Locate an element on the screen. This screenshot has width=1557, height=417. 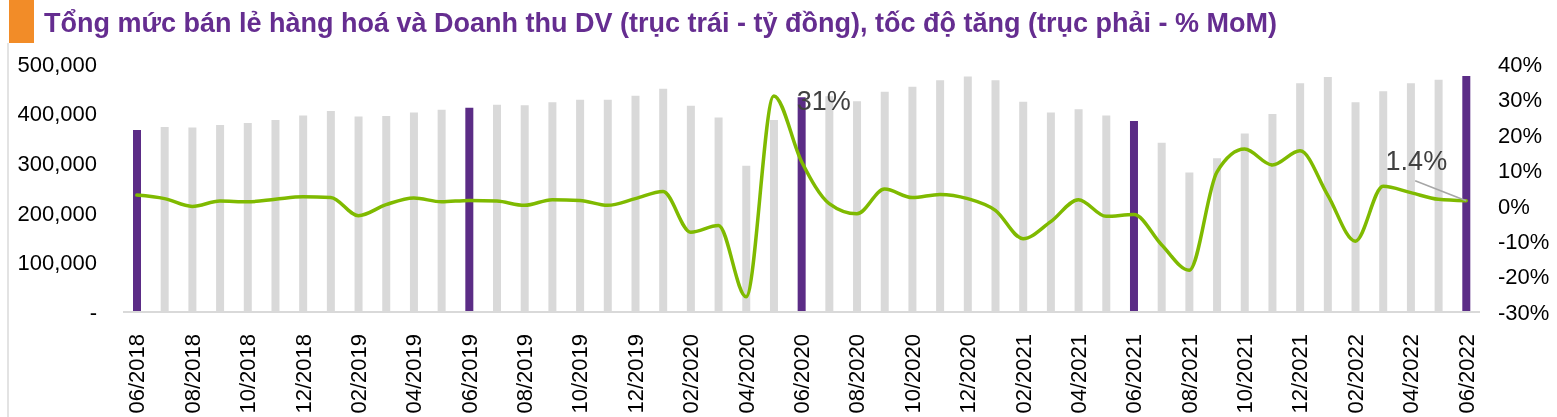
y2-tick-label: 0% is located at coordinates (1514, 206).